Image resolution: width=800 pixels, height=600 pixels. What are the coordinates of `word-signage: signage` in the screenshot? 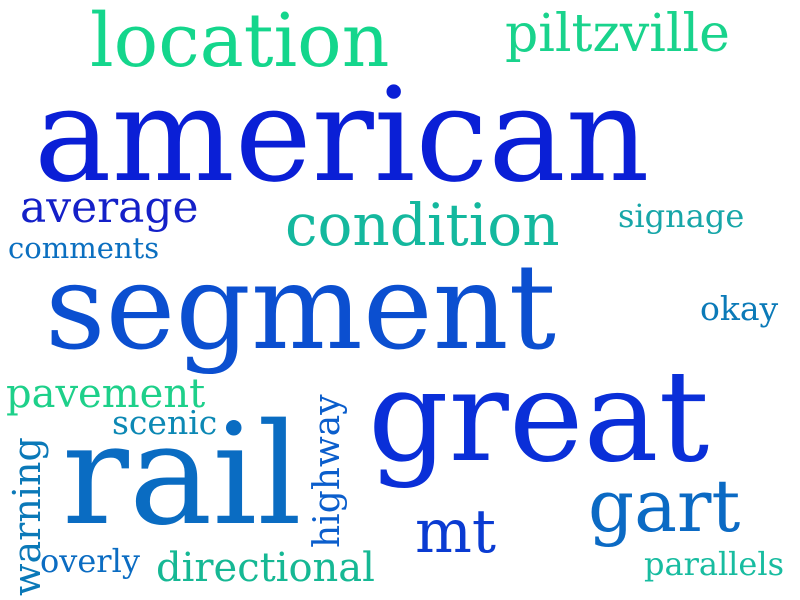 It's located at (681, 216).